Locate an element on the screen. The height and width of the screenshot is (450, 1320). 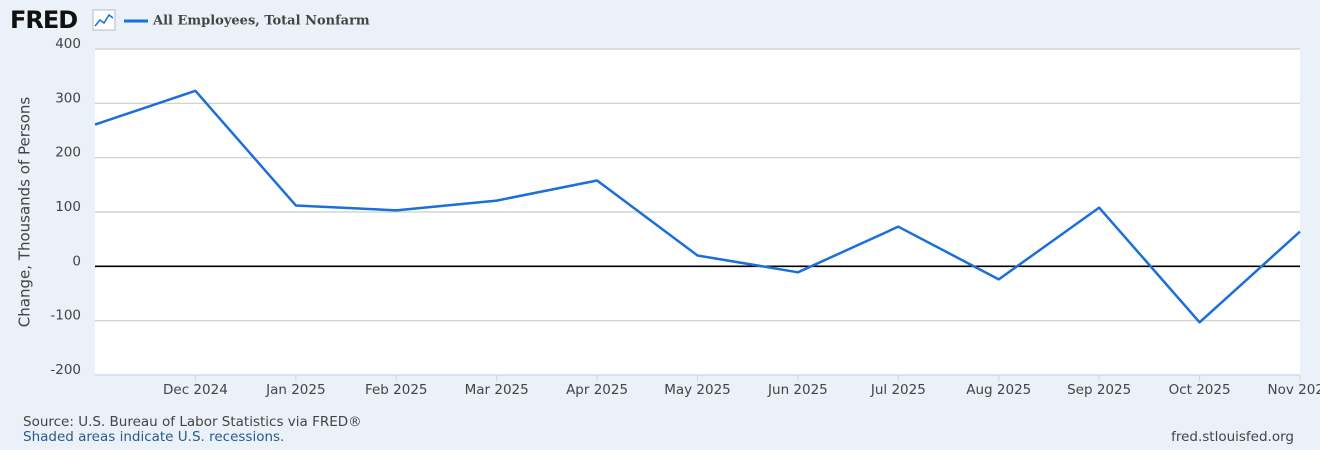
y-tick-label: 300 is located at coordinates (68, 98).